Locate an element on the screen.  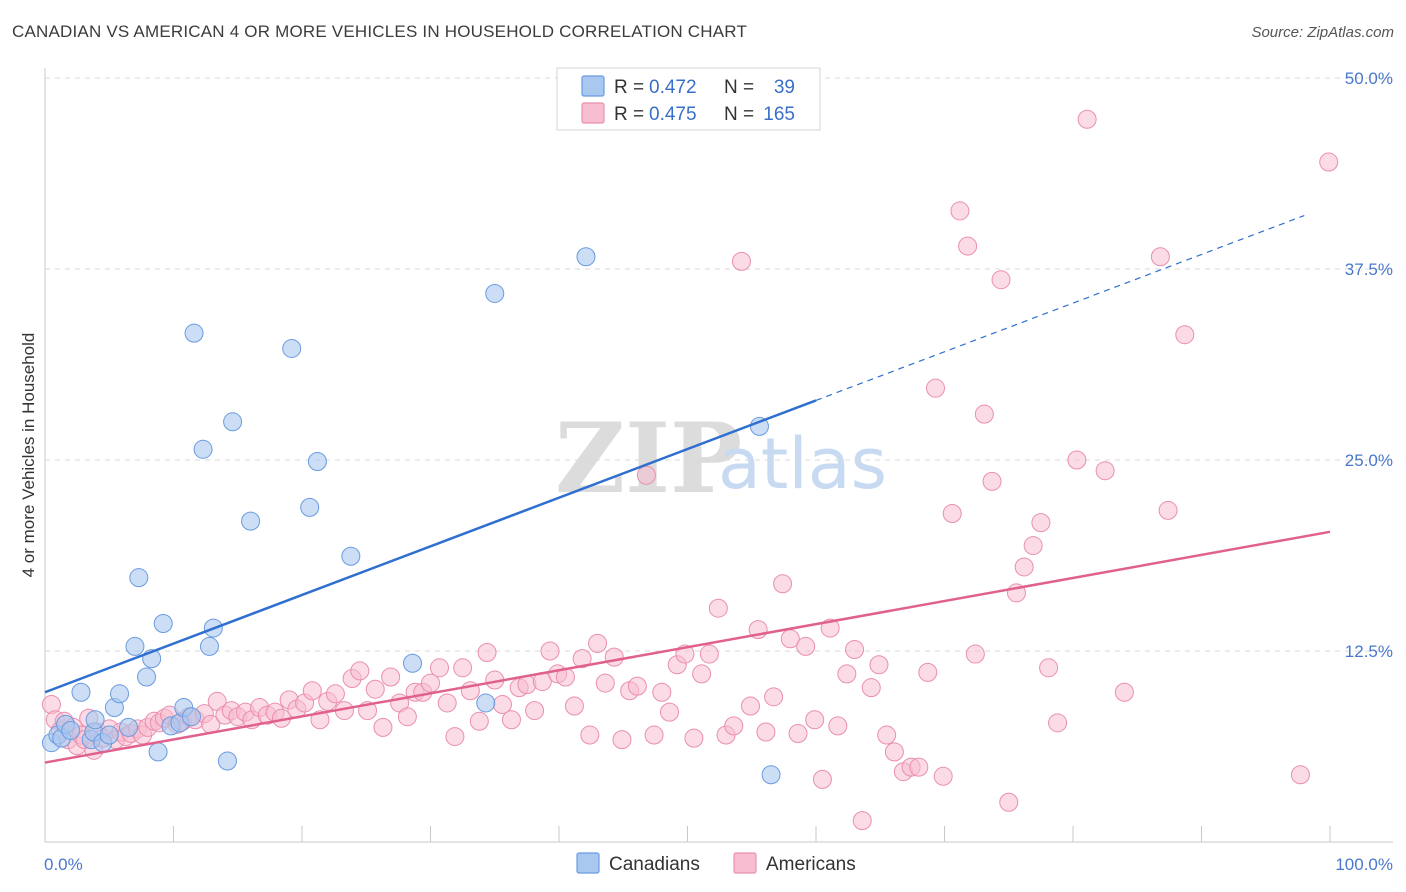
y-axis-label: 4 or more Vehicles in Household is located at coordinates (28, 455).